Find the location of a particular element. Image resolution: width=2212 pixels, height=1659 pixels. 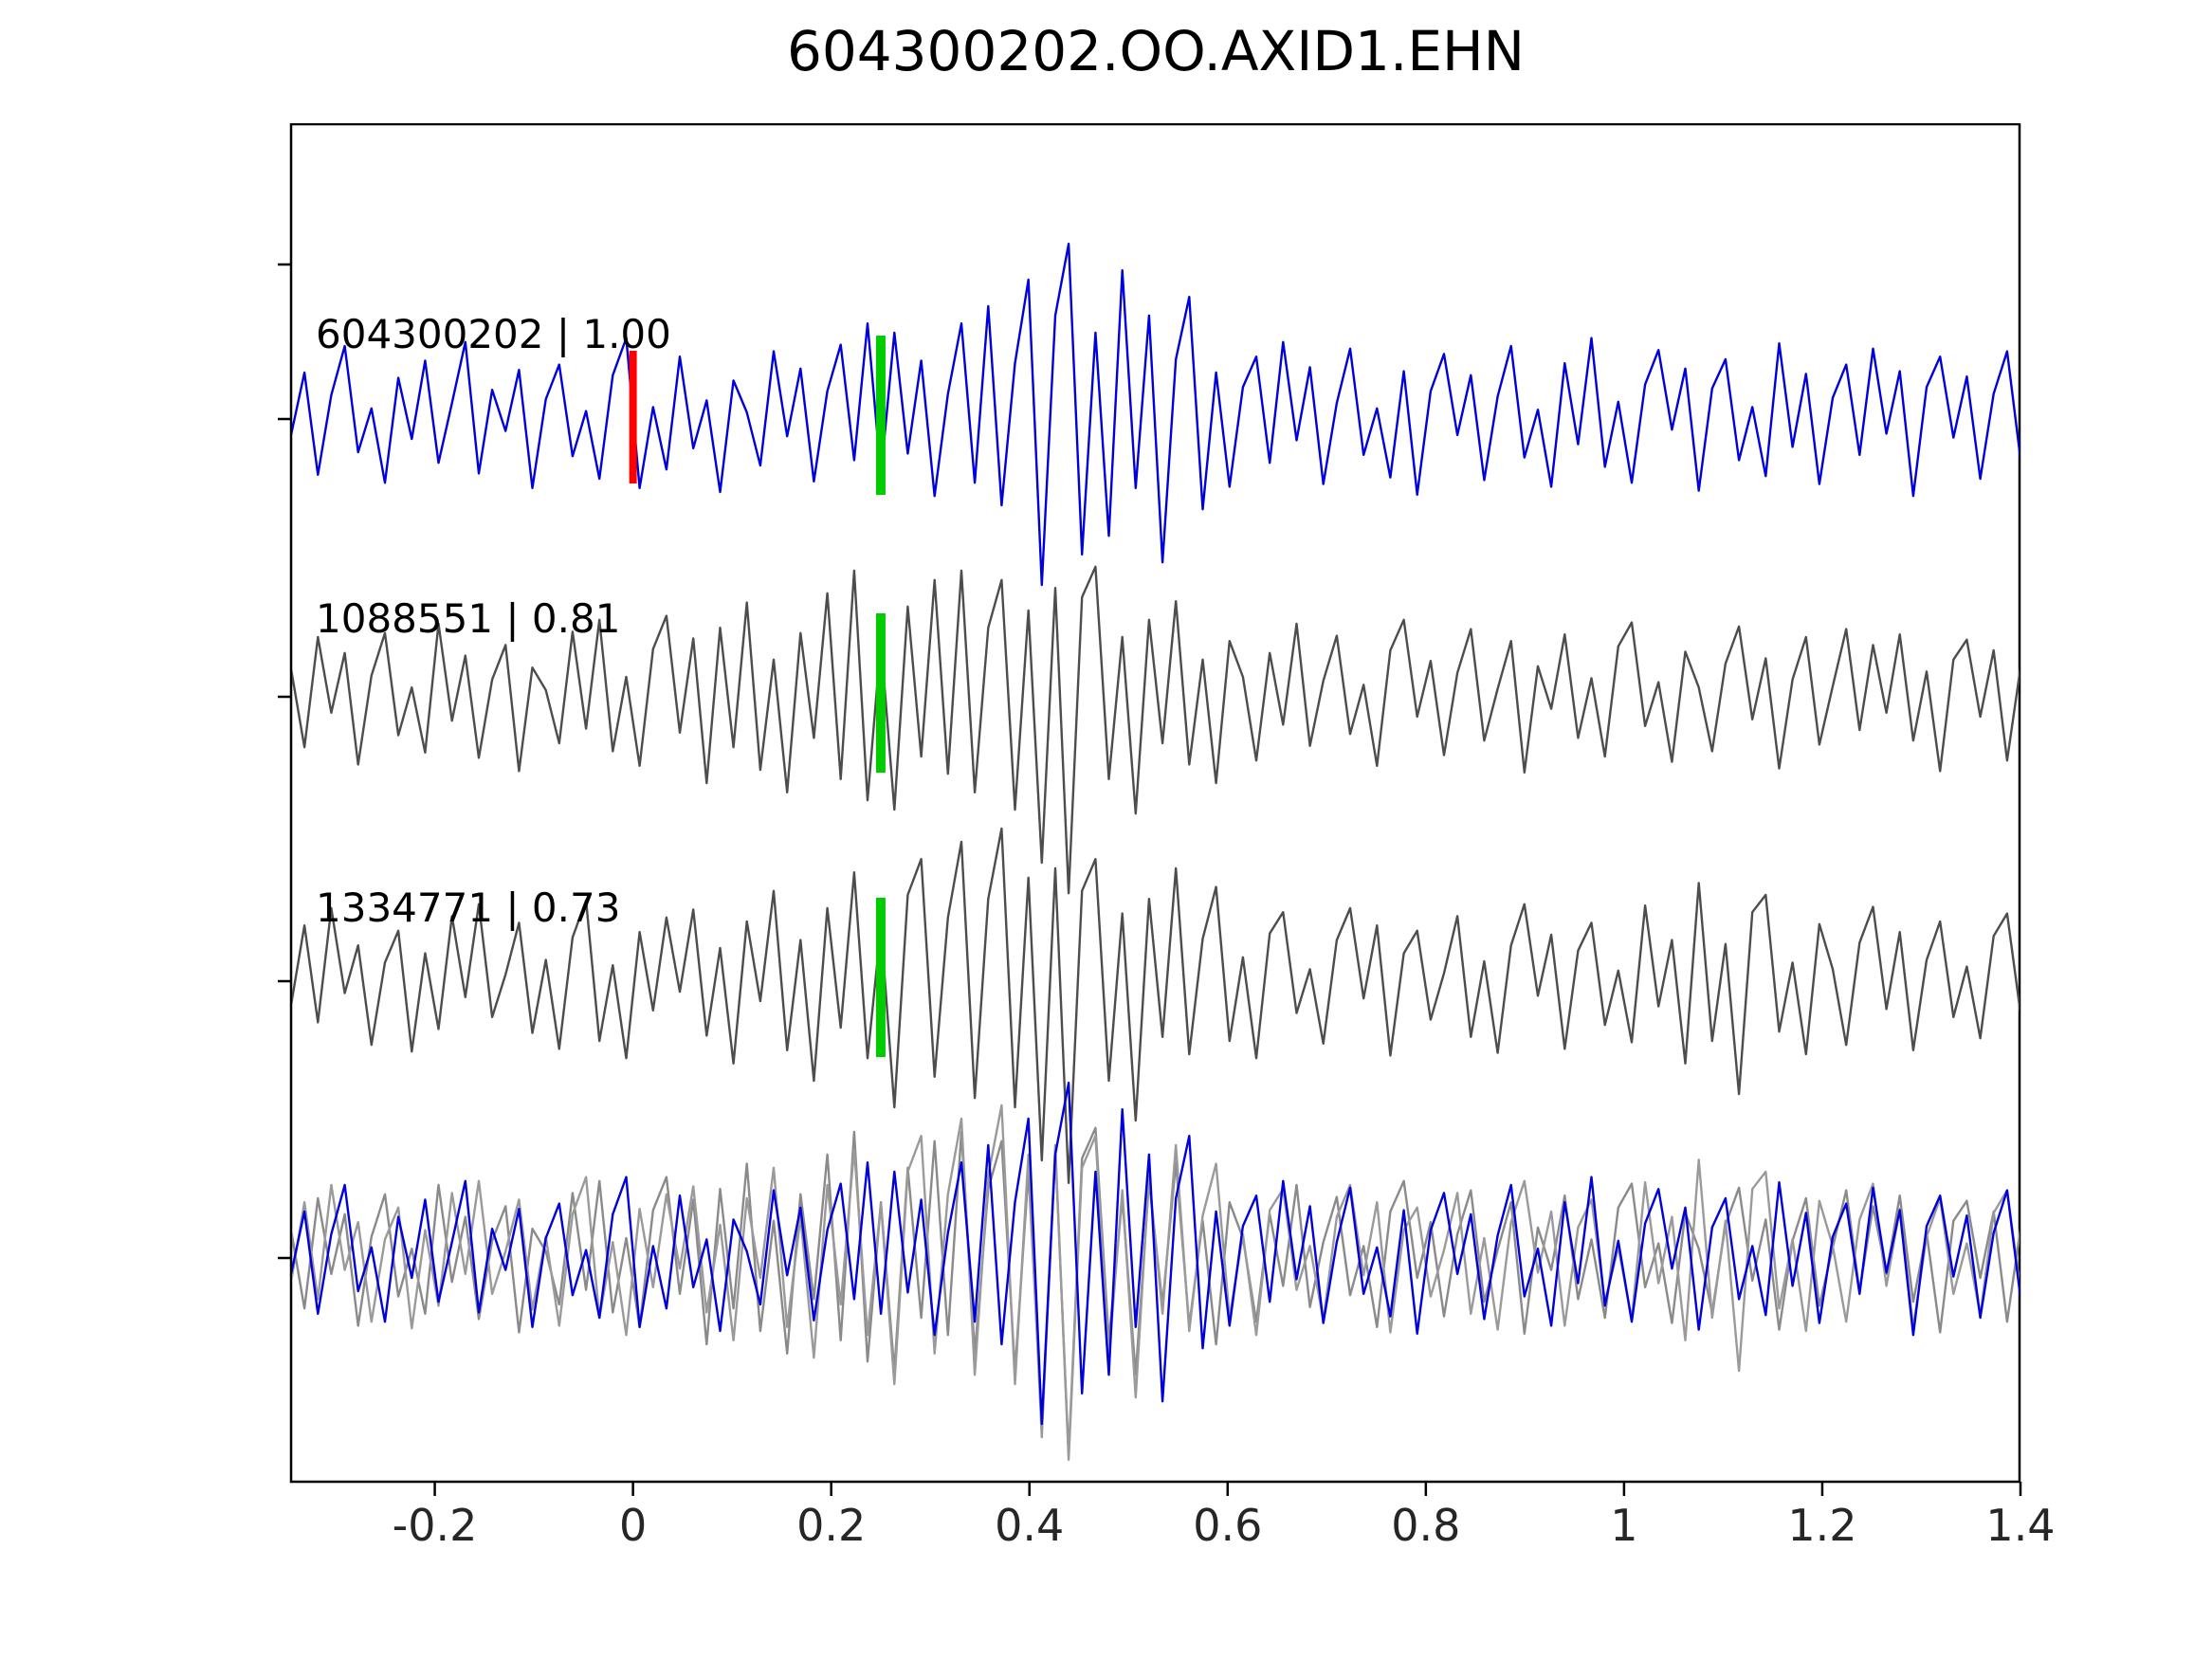

plot-title: 604300202.OO.AXID1.EHN is located at coordinates (1156, 51).